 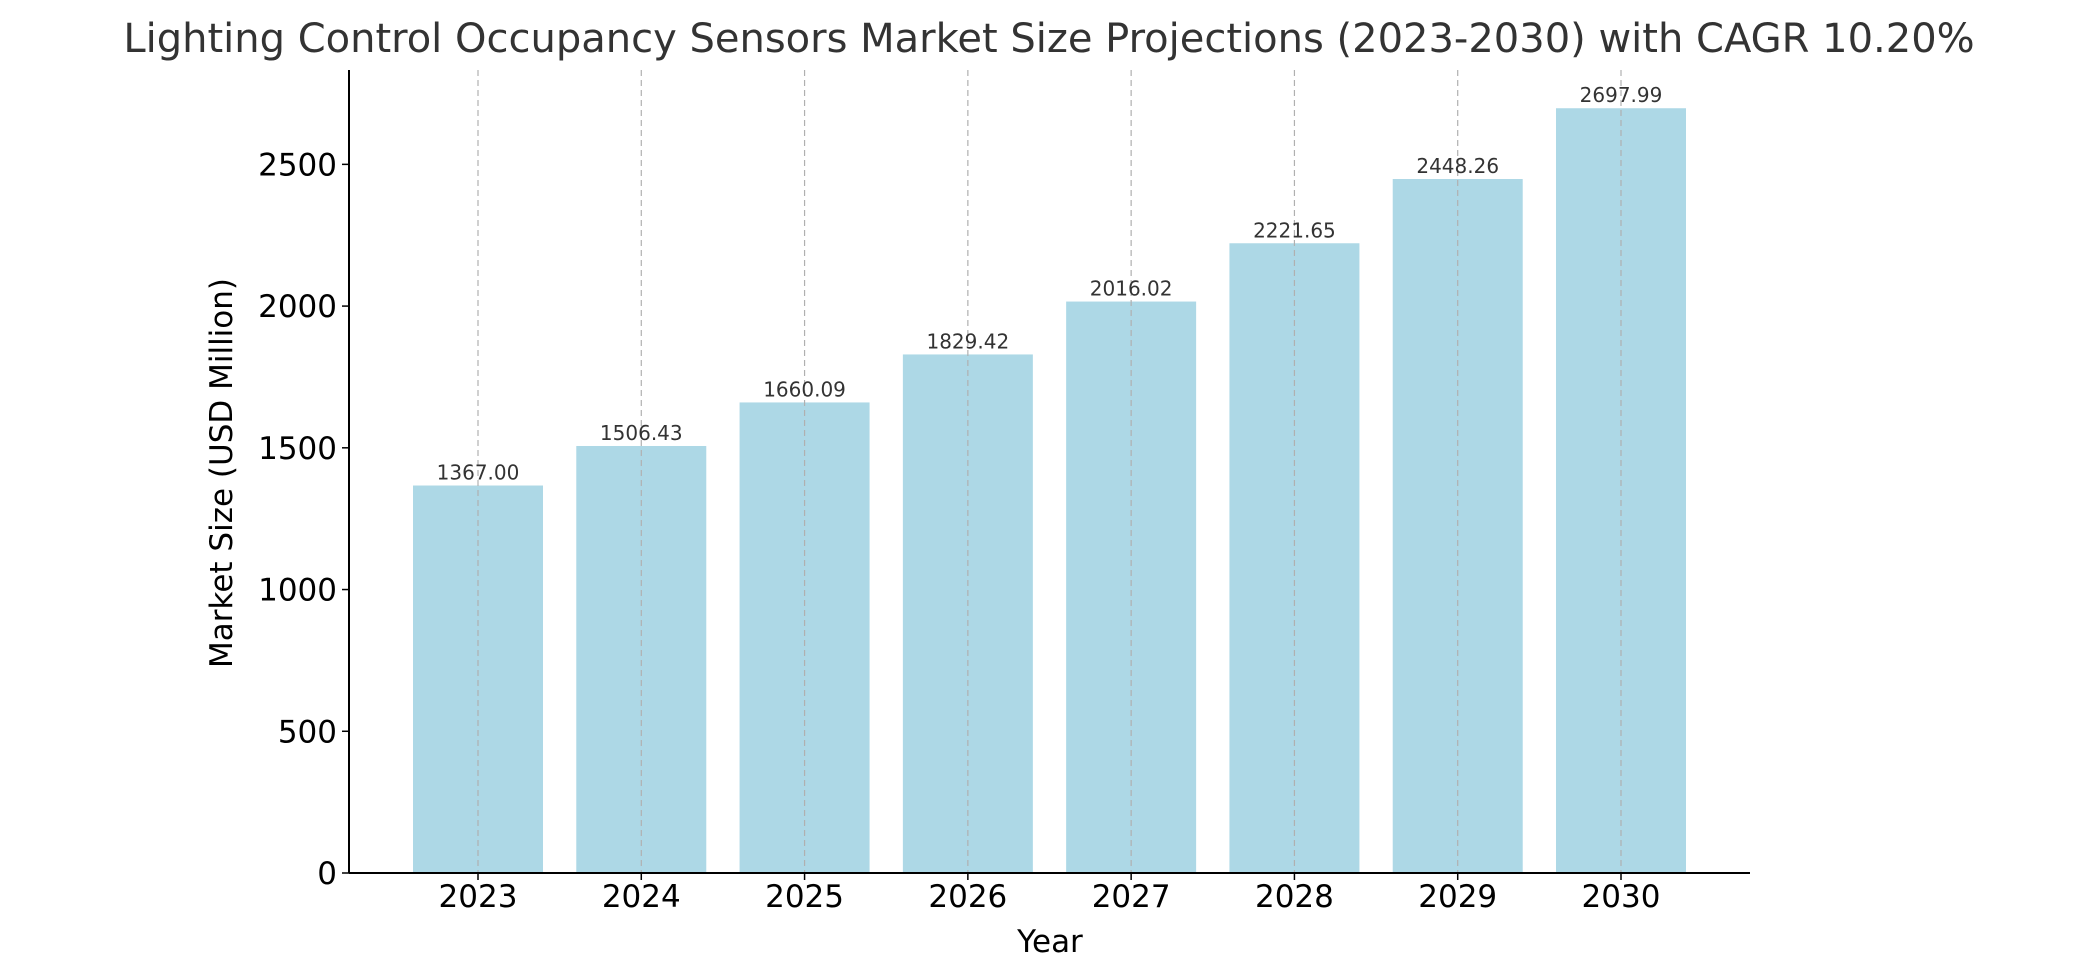 I want to click on value-label-2030: 2697.99, so click(x=1621, y=95).